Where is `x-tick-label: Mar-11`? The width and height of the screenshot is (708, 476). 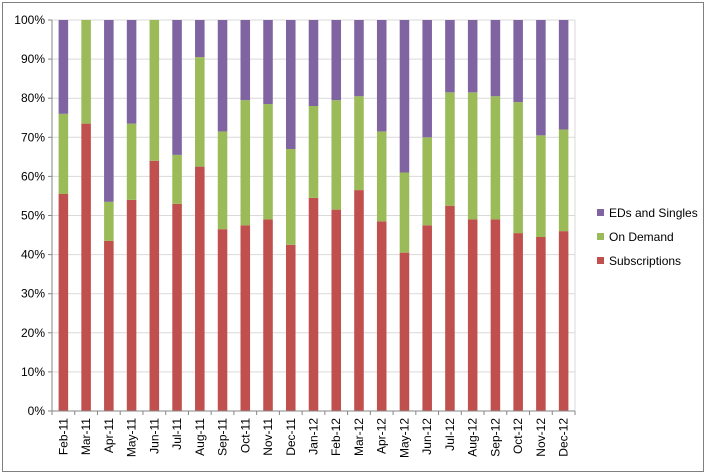 x-tick-label: Mar-11 is located at coordinates (86, 436).